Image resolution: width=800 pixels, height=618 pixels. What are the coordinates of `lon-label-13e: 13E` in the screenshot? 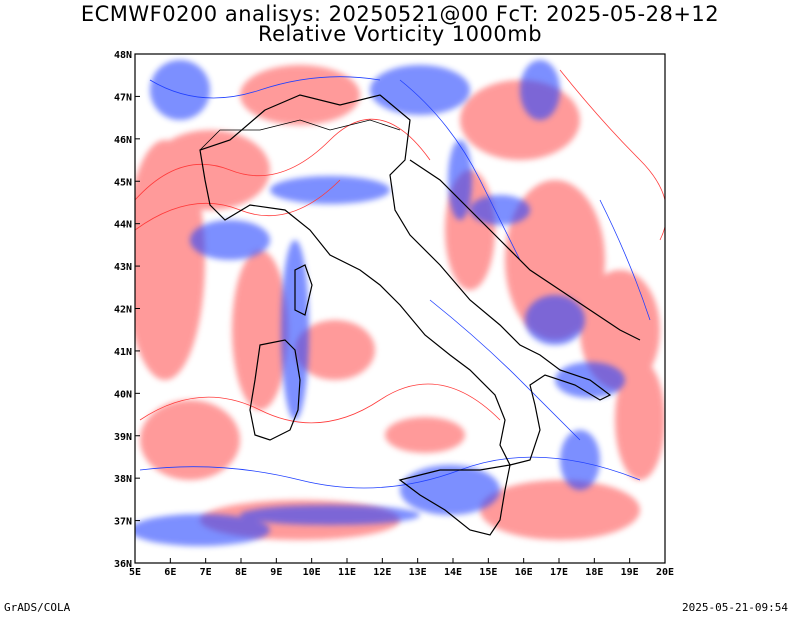 It's located at (418, 572).